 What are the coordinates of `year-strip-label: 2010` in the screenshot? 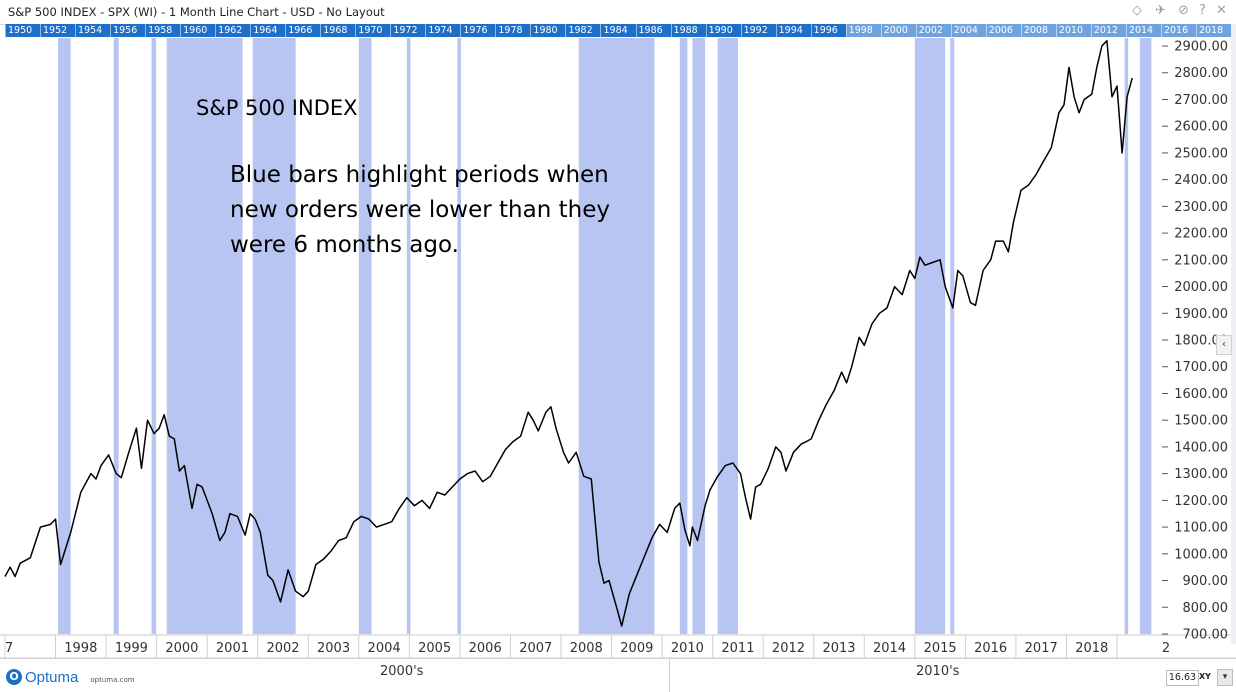 It's located at (1073, 30).